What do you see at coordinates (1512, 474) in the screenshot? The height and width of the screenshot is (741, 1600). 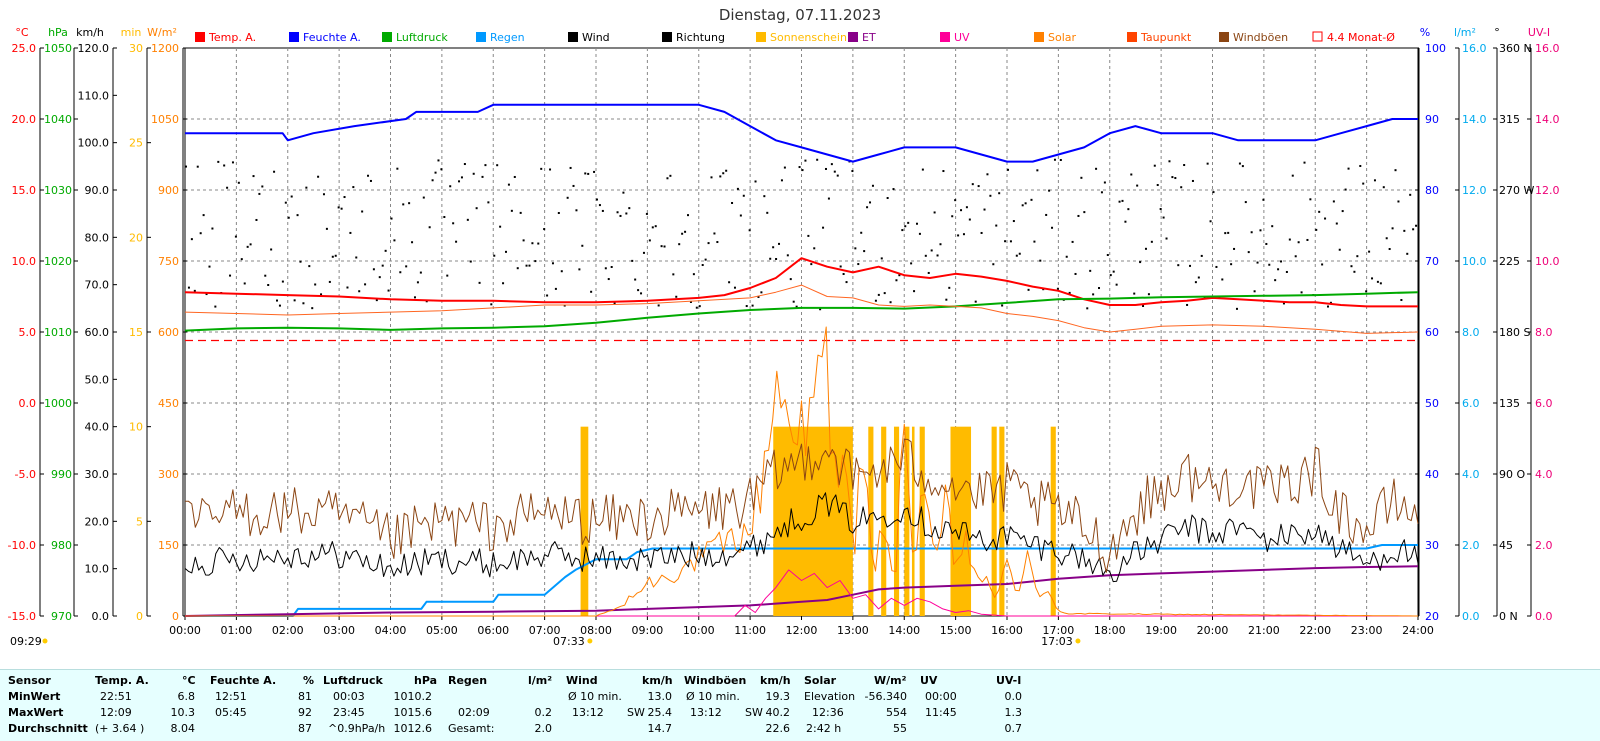 I see `right-axis-tick-label: 90 O` at bounding box center [1512, 474].